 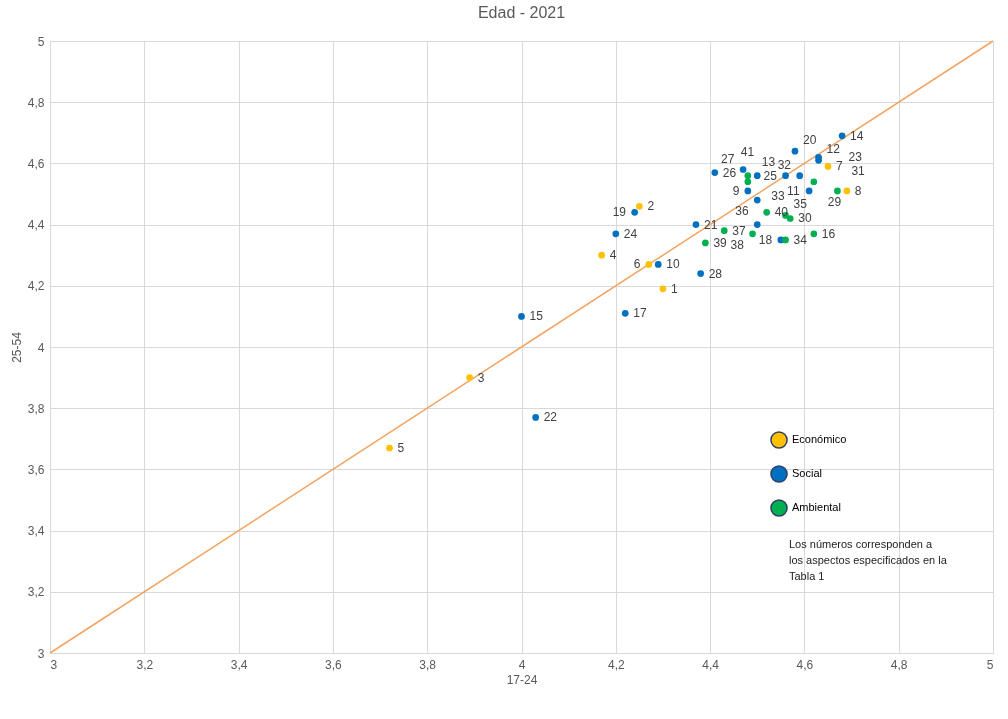 What do you see at coordinates (858, 170) in the screenshot?
I see `annotation: 31` at bounding box center [858, 170].